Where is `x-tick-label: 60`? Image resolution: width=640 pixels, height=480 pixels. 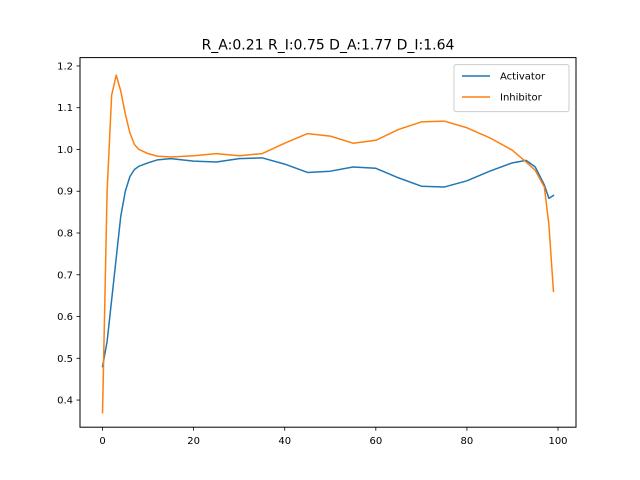
x-tick-label: 60 is located at coordinates (375, 441).